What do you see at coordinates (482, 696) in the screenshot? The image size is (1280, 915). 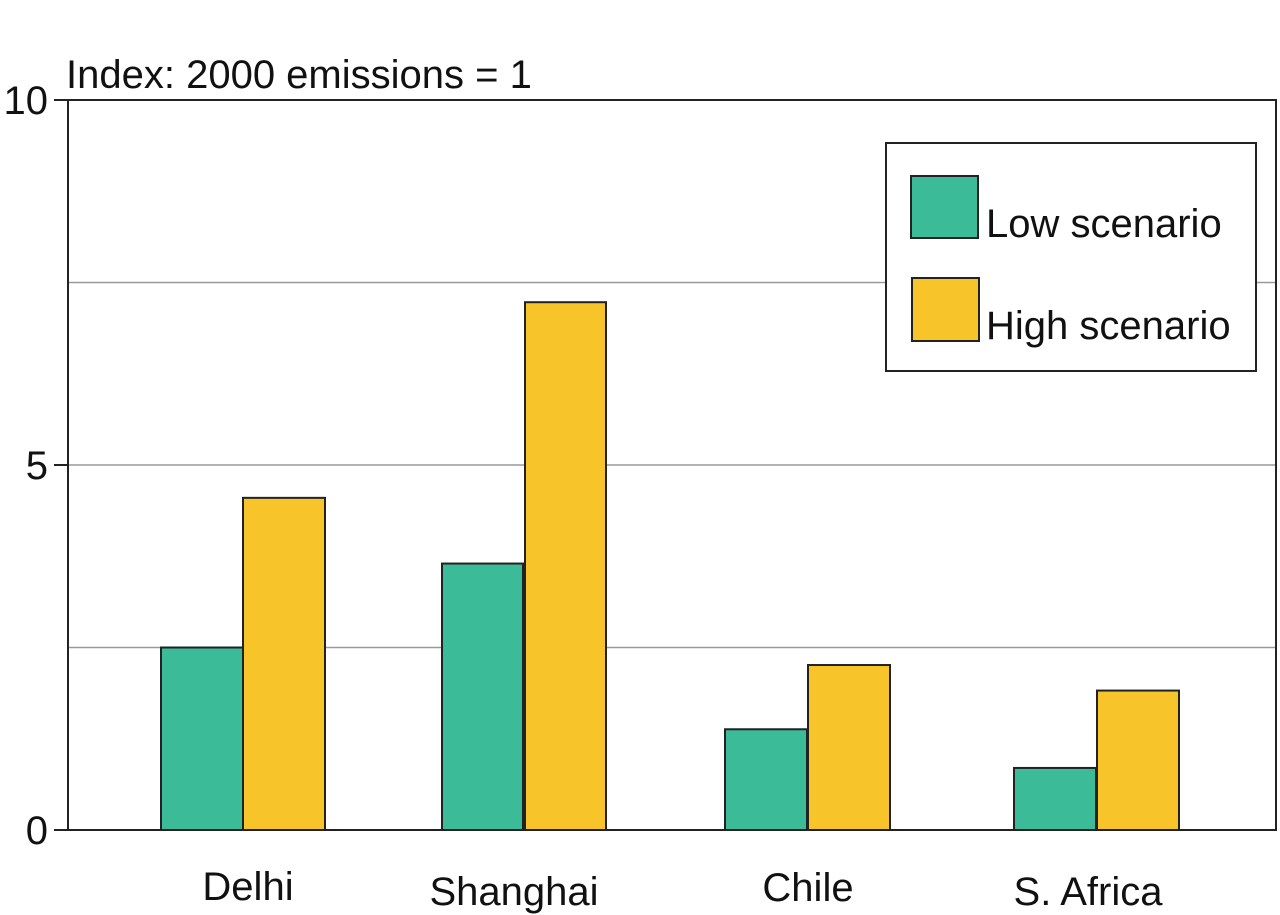 I see `bar-low-shanghai` at bounding box center [482, 696].